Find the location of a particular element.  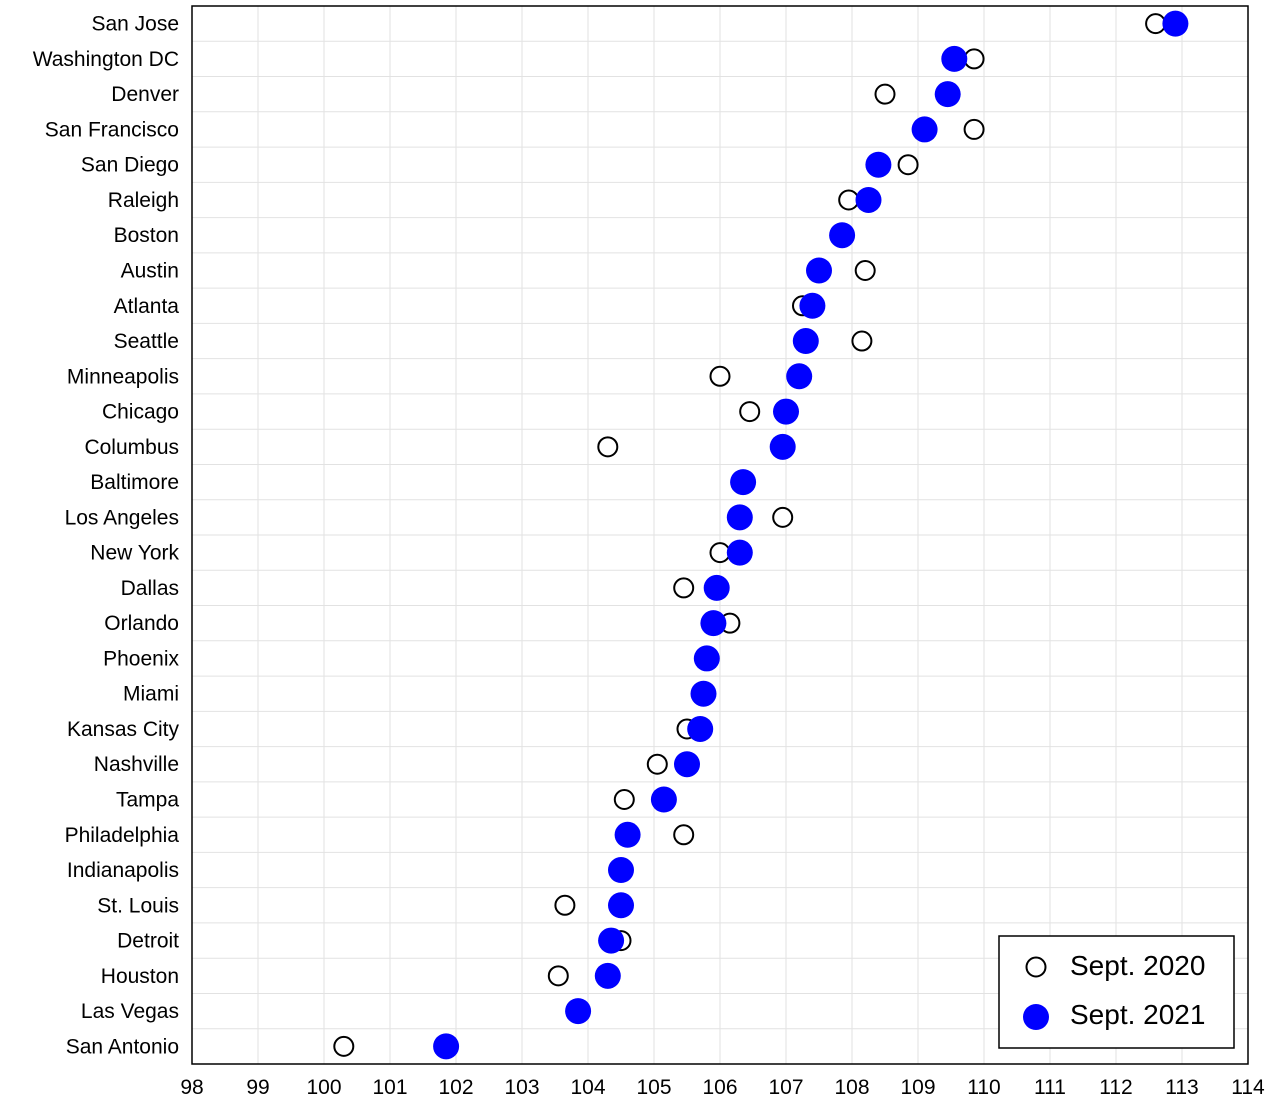

category-label: San Diego is located at coordinates (130, 165).